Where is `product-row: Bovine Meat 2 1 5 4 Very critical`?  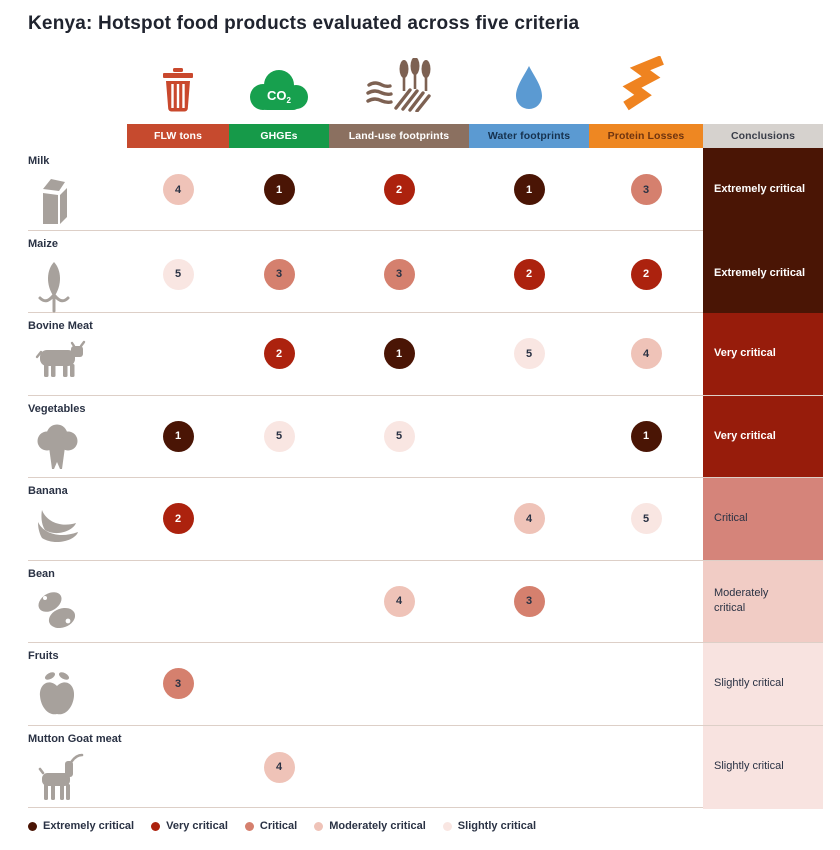 product-row: Bovine Meat 2 1 5 4 Very critical is located at coordinates (425, 354).